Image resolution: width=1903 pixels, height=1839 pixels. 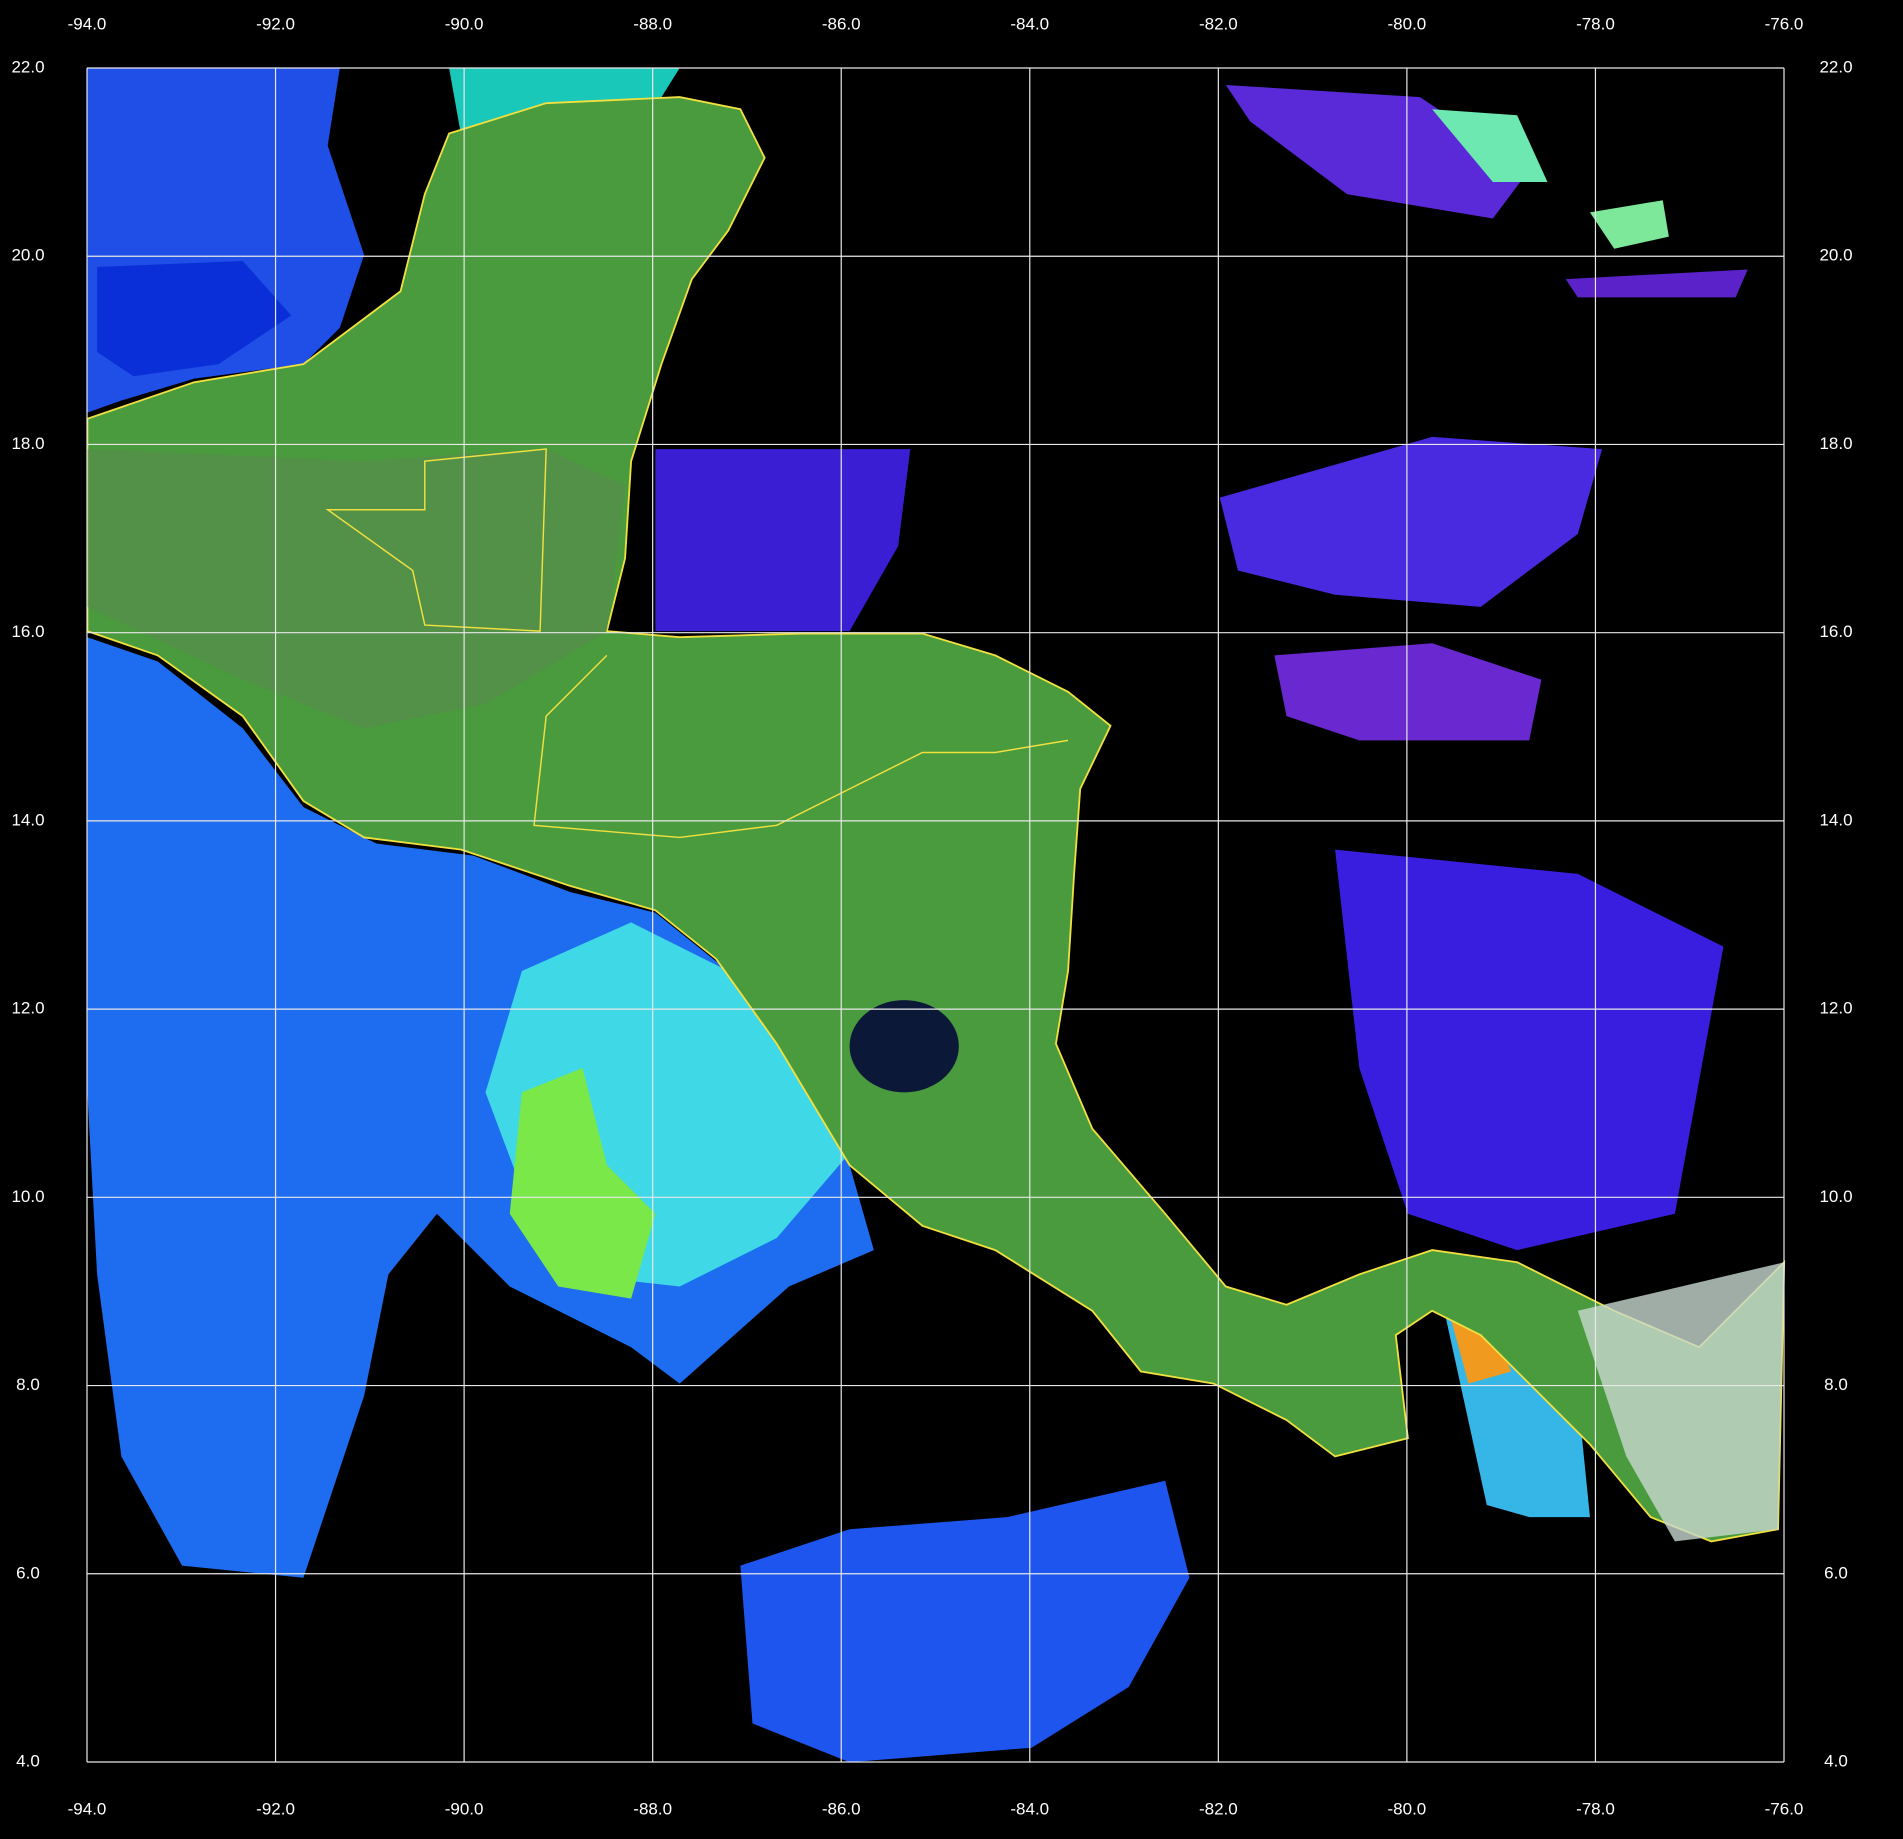 I want to click on land-shade, so click(x=356, y=589).